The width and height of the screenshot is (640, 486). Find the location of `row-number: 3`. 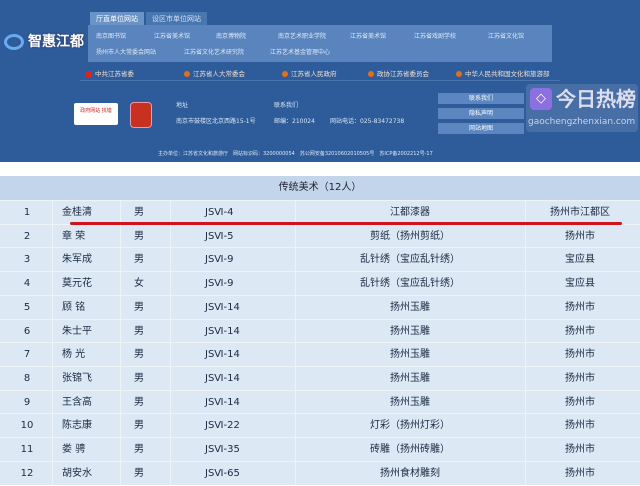

row-number: 3 is located at coordinates (27, 260).